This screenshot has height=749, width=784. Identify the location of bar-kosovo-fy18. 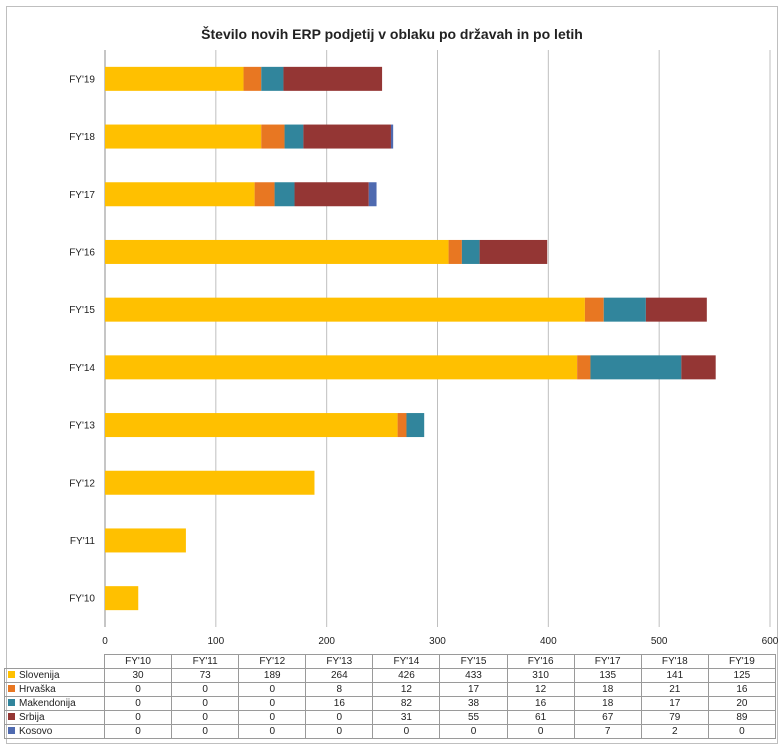
(392, 136).